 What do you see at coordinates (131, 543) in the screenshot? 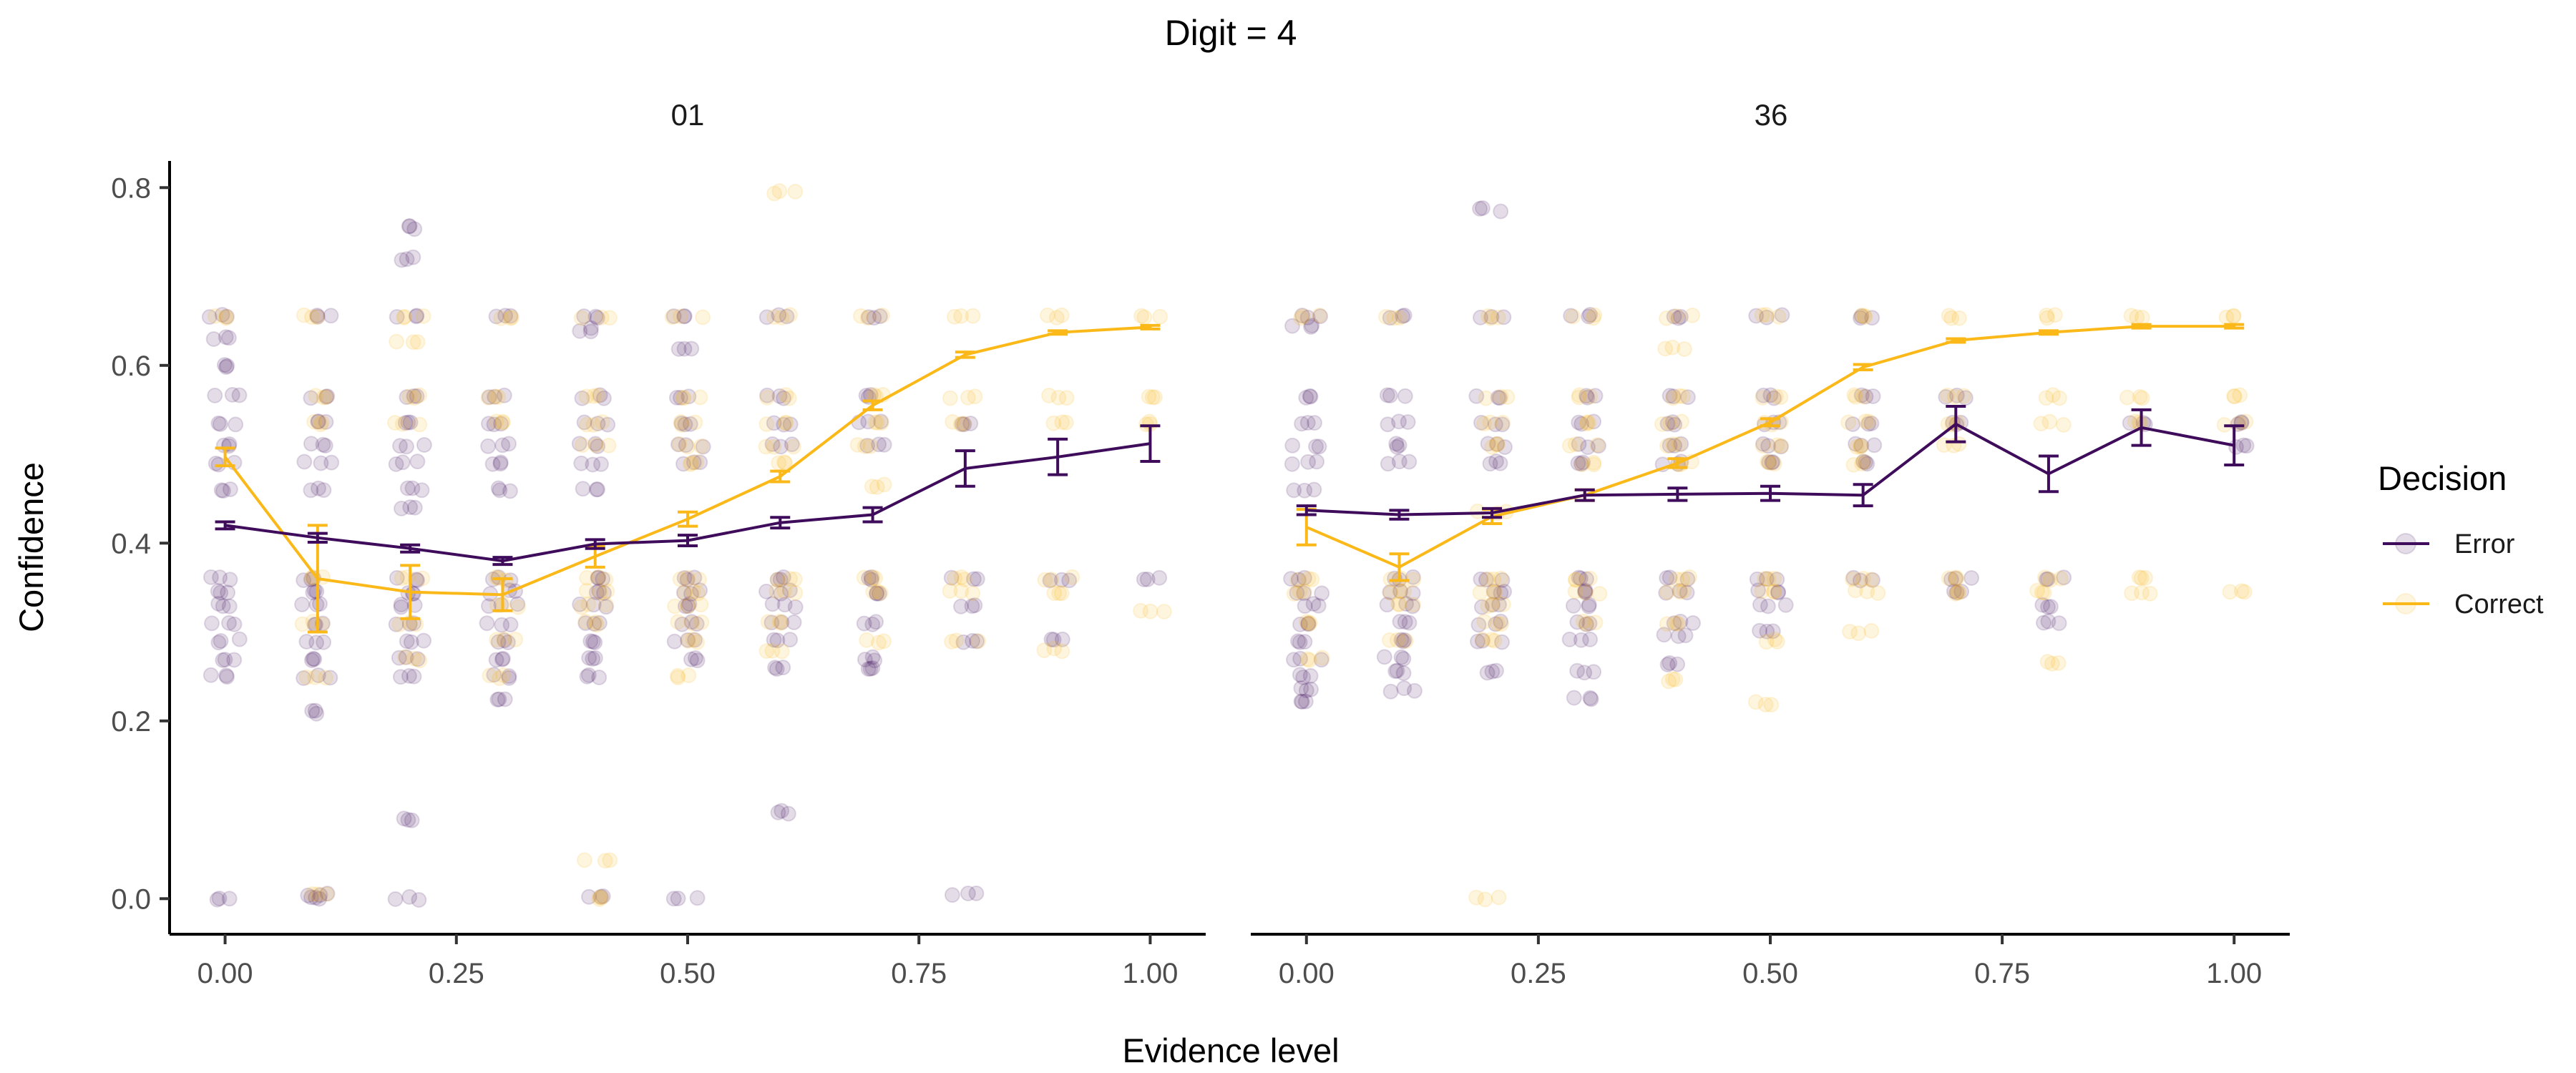
I see `y-tick-label: 0.4` at bounding box center [131, 543].